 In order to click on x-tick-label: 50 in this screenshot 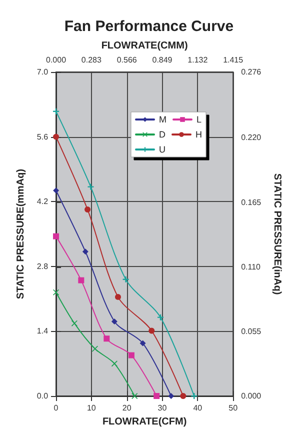, I will do `click(233, 408)`.